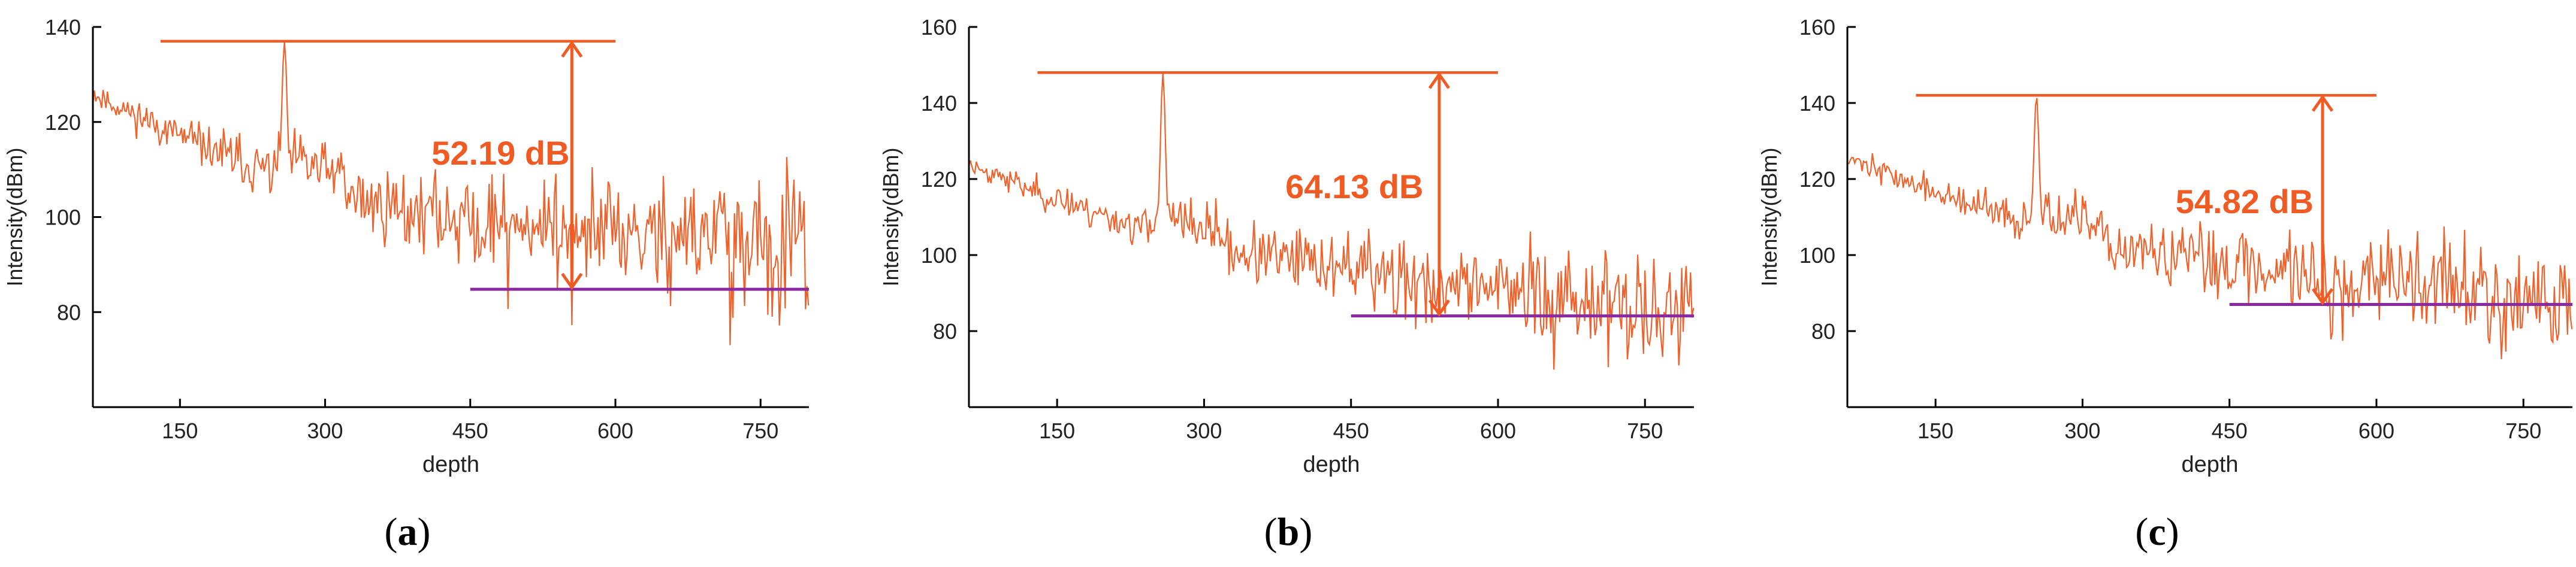 The height and width of the screenshot is (567, 2576). What do you see at coordinates (2157, 532) in the screenshot?
I see `panel-caption: (c)` at bounding box center [2157, 532].